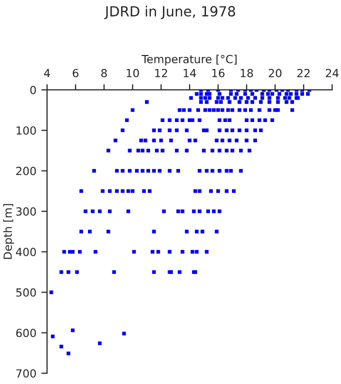 The width and height of the screenshot is (341, 384). Describe the element at coordinates (33, 90) in the screenshot. I see `y-tick-label: 0` at that location.